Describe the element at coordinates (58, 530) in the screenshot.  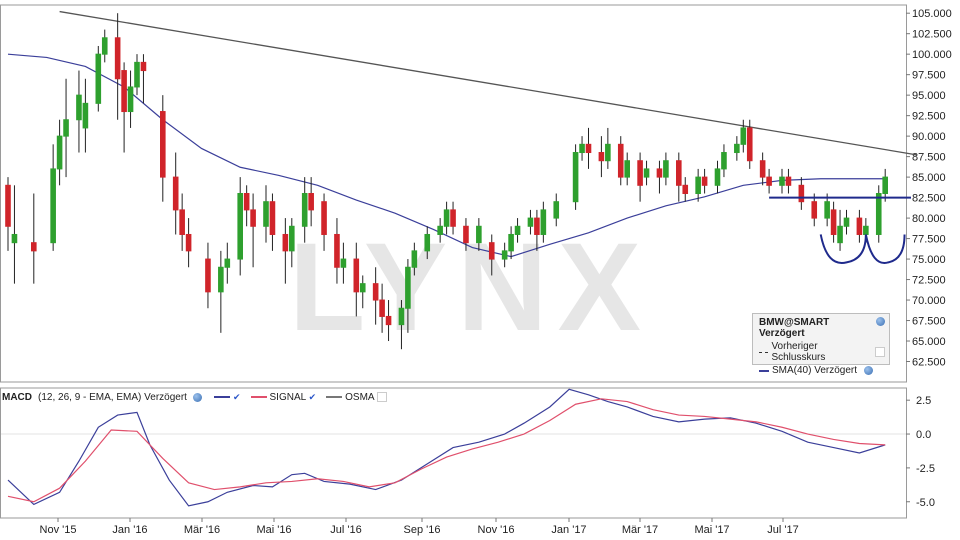
I see `x-tick-label: Nov '15` at that location.